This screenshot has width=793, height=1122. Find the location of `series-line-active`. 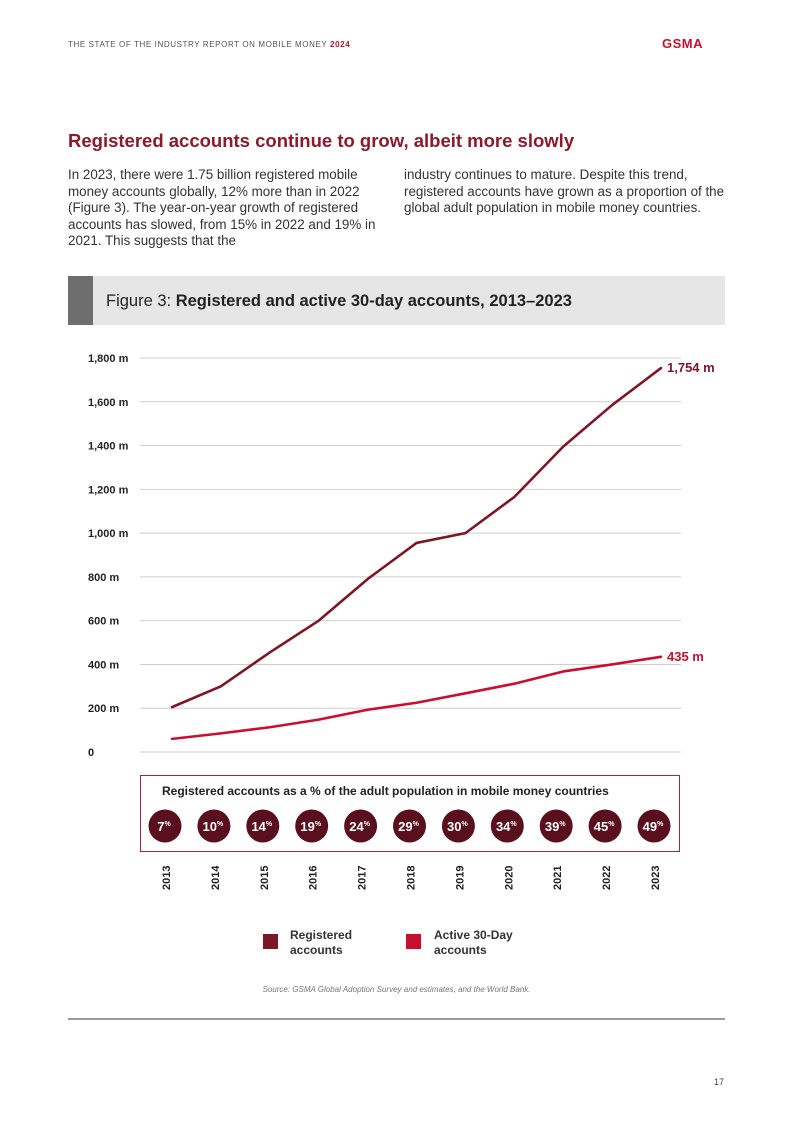

series-line-active is located at coordinates (416, 698).